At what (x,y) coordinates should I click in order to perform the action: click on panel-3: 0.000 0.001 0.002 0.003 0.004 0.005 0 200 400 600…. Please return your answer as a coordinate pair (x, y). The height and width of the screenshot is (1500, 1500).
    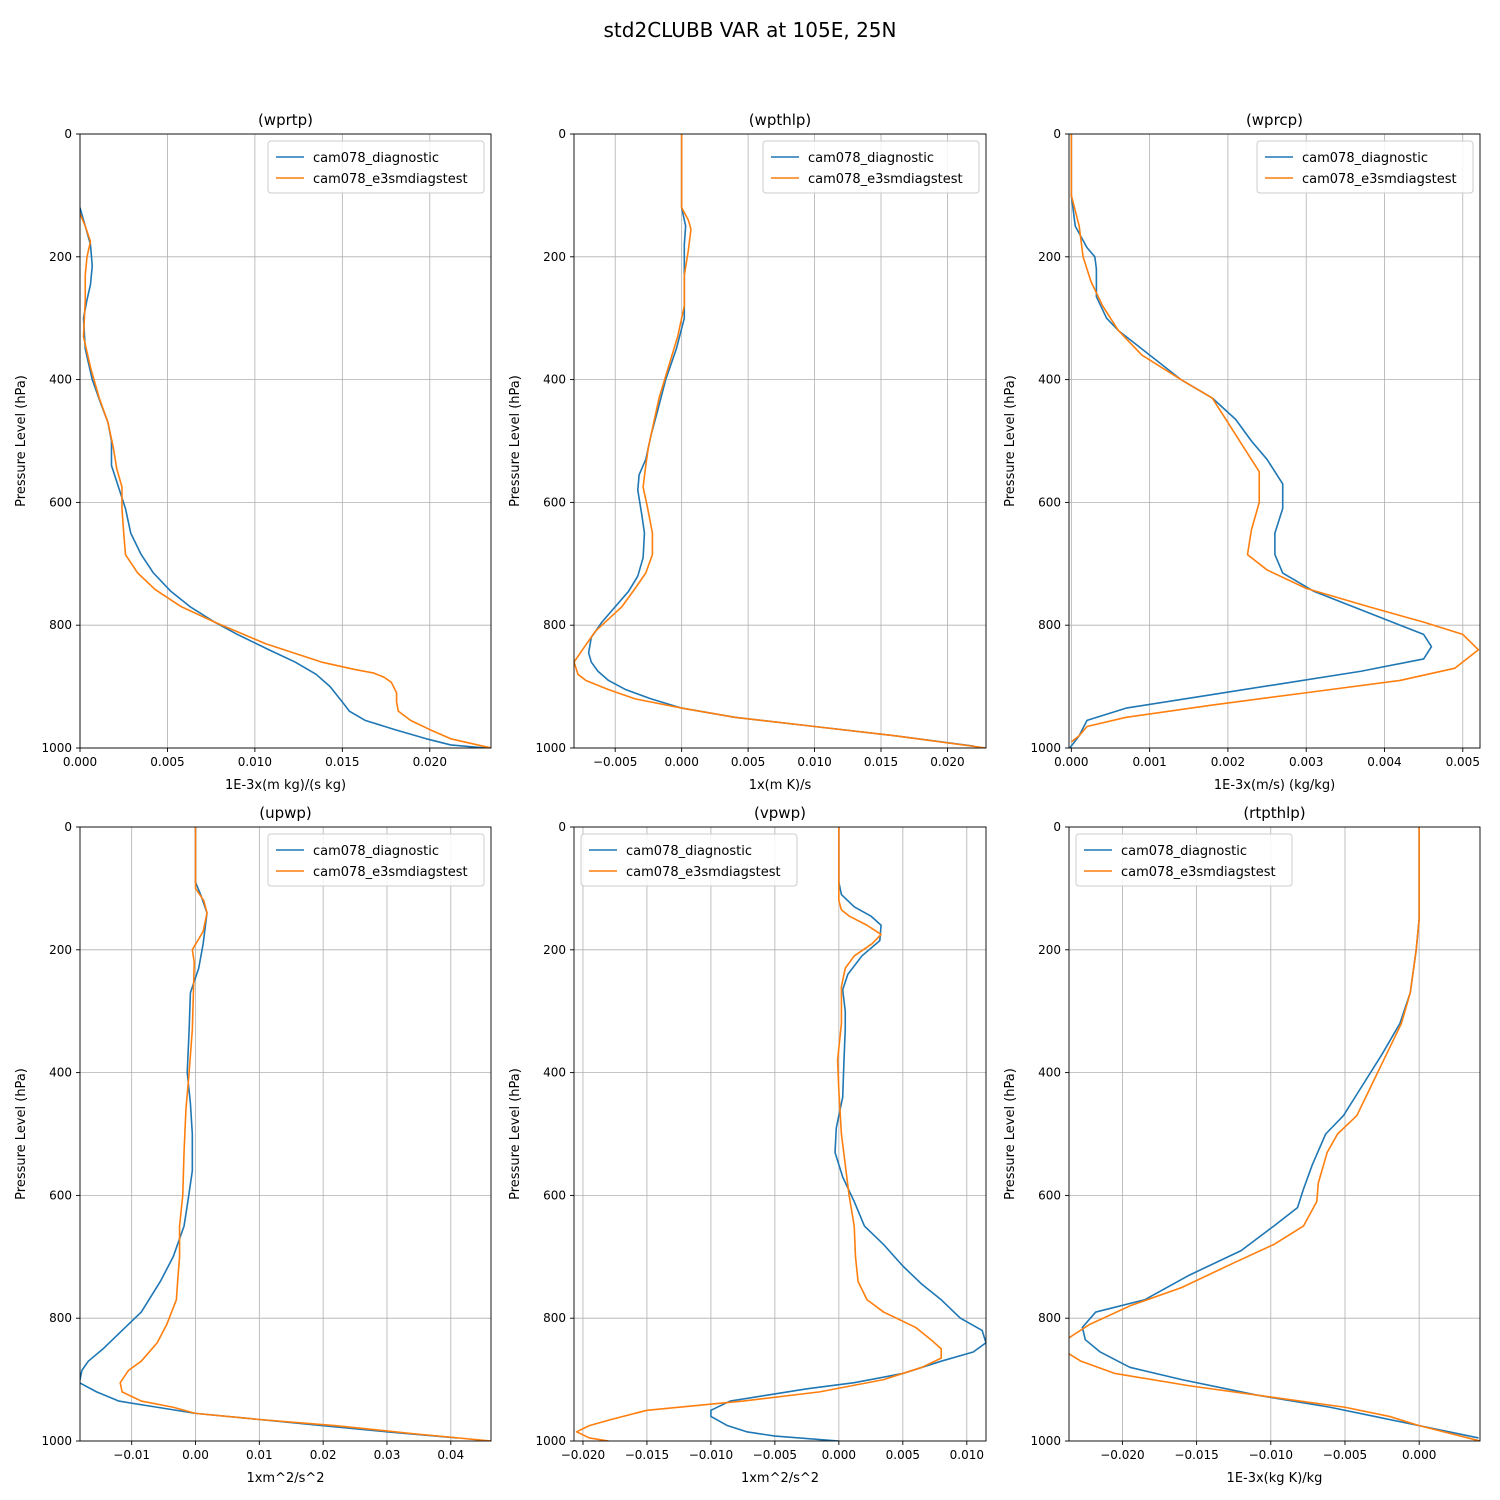
    Looking at the image, I should click on (1242, 452).